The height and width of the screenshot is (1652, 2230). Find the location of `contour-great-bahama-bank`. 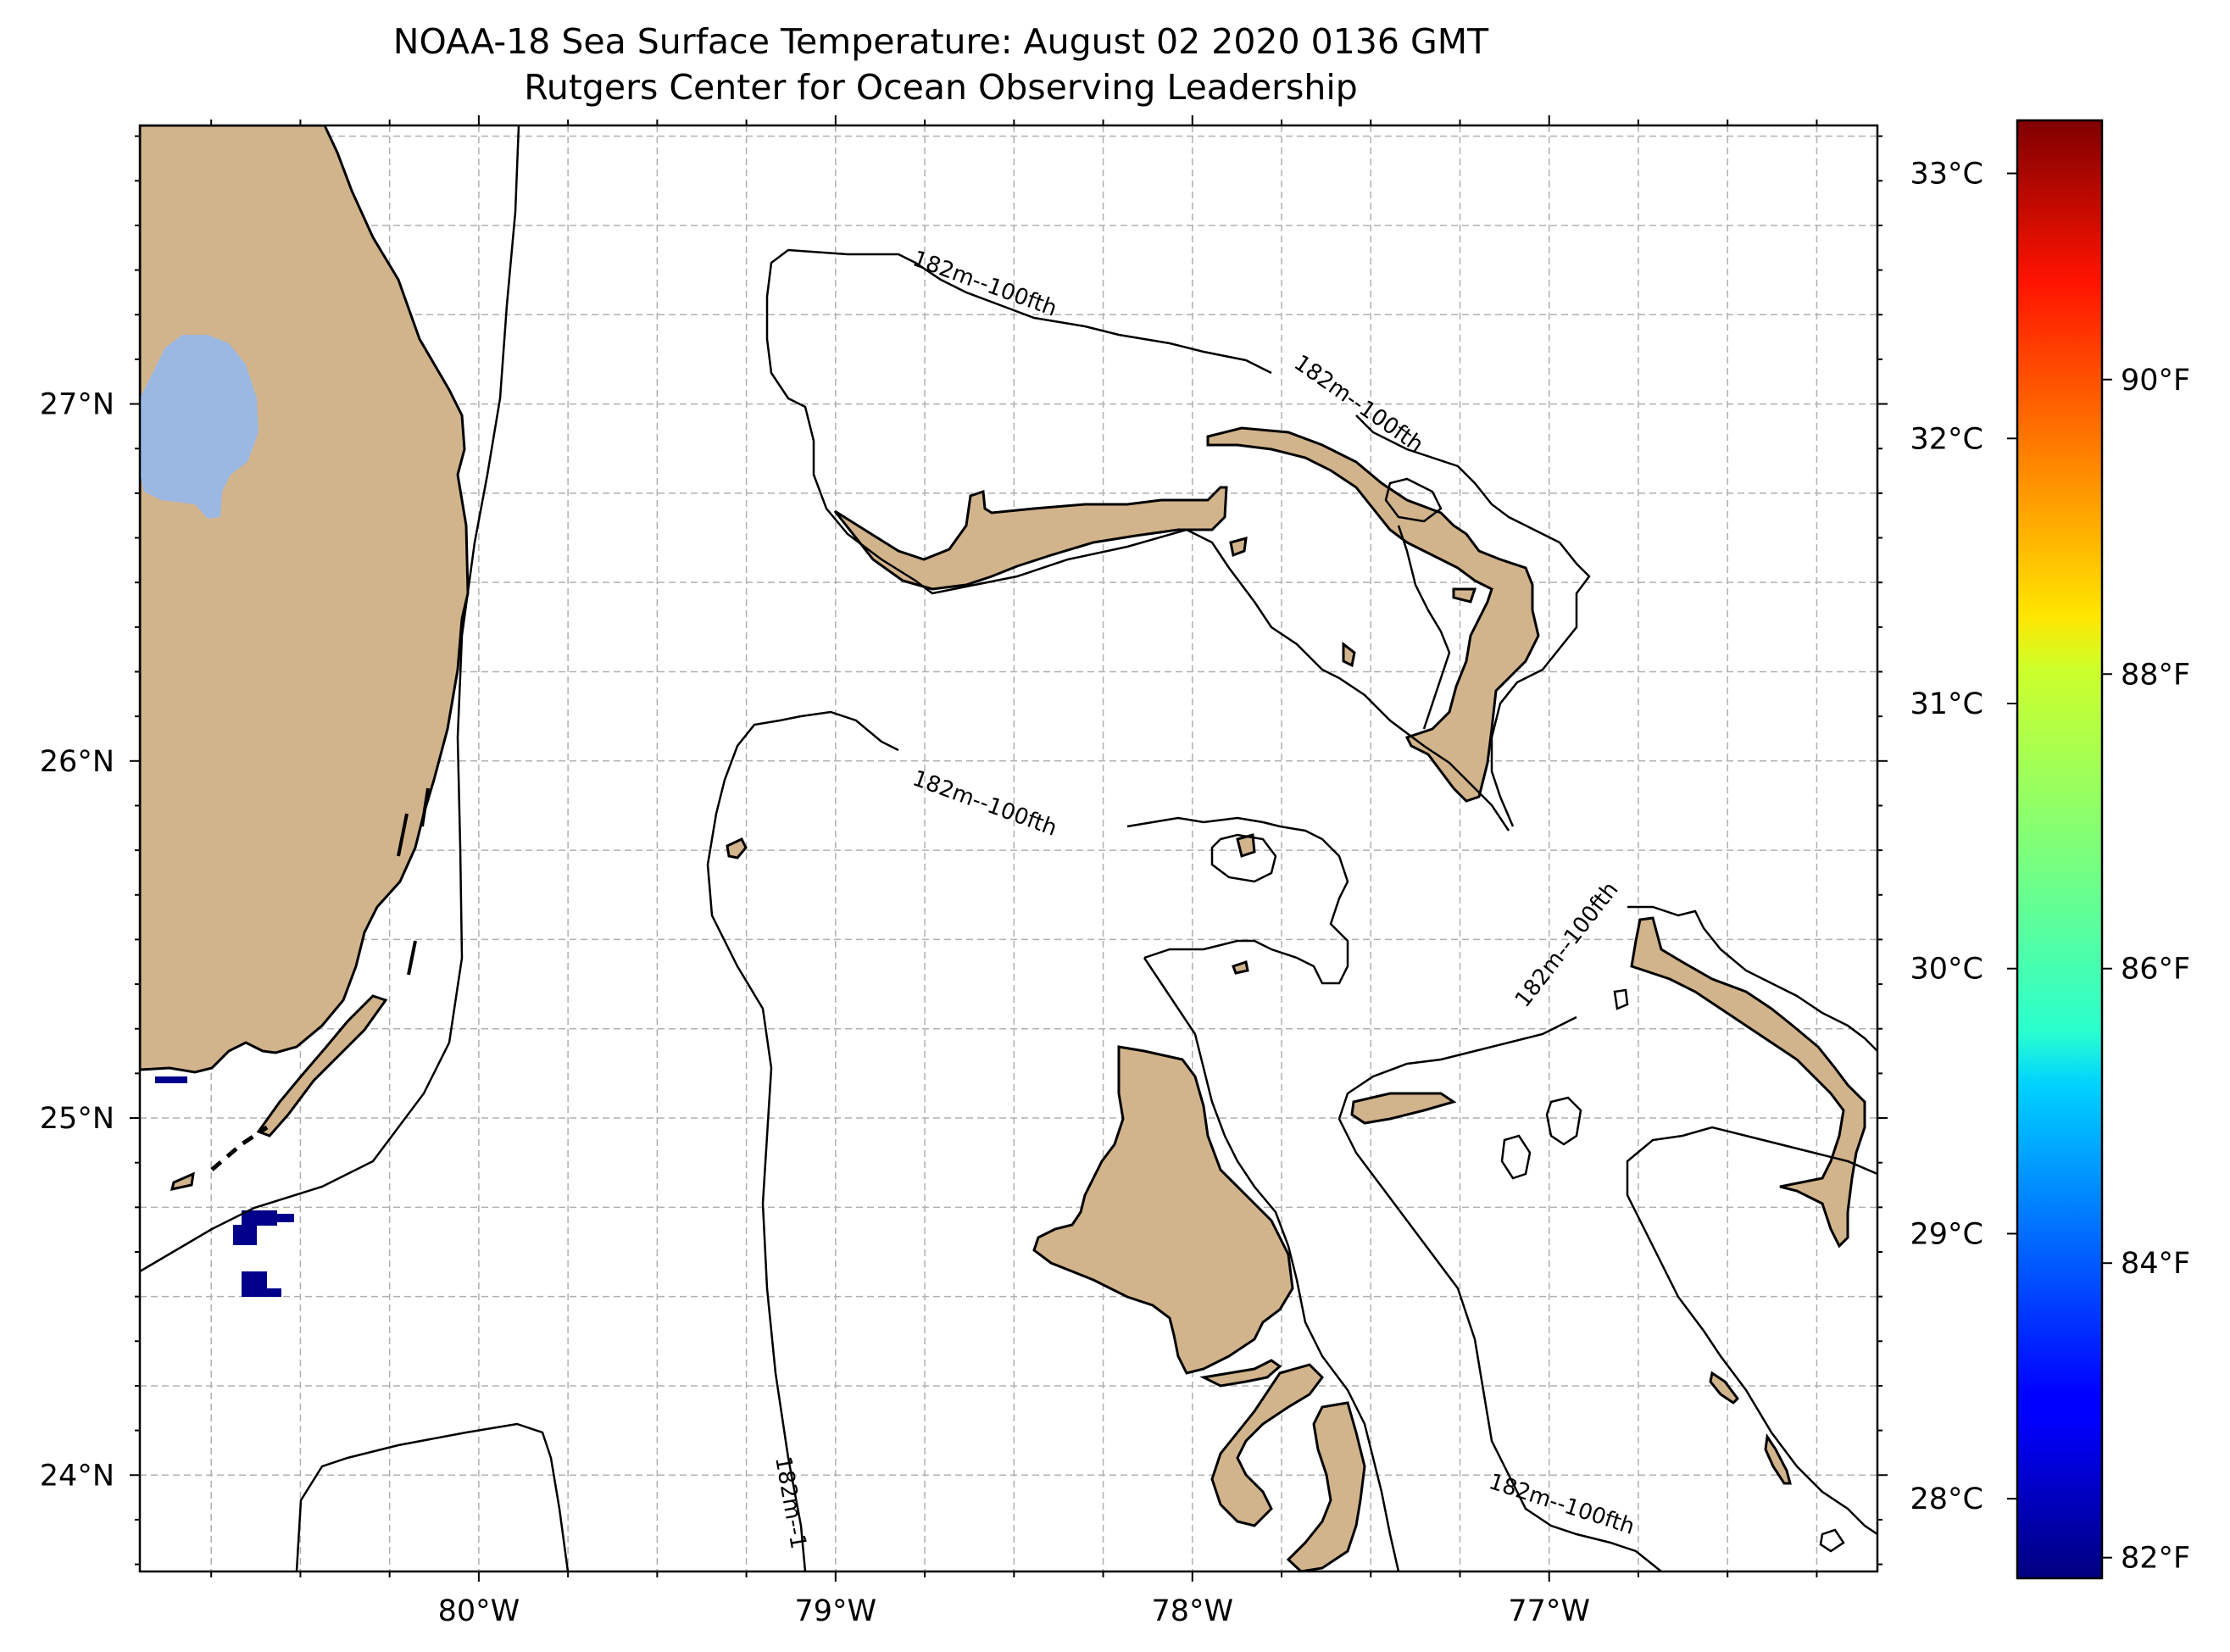

contour-great-bahama-bank is located at coordinates (1237, 900).